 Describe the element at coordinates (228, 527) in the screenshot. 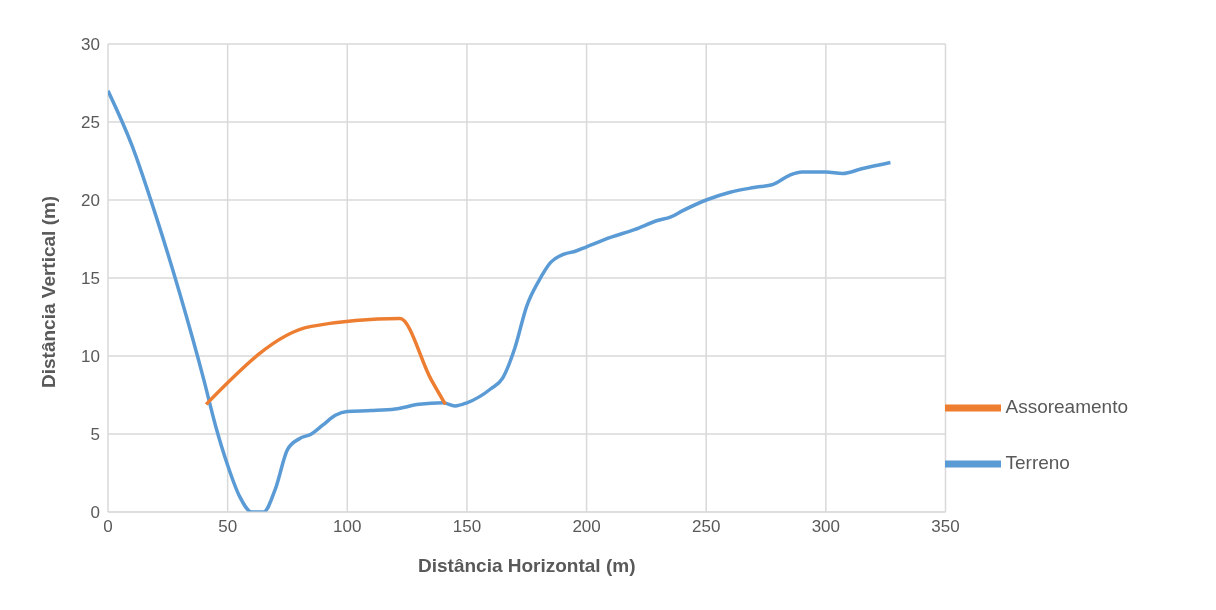

I see `x-tick-label: 50` at that location.